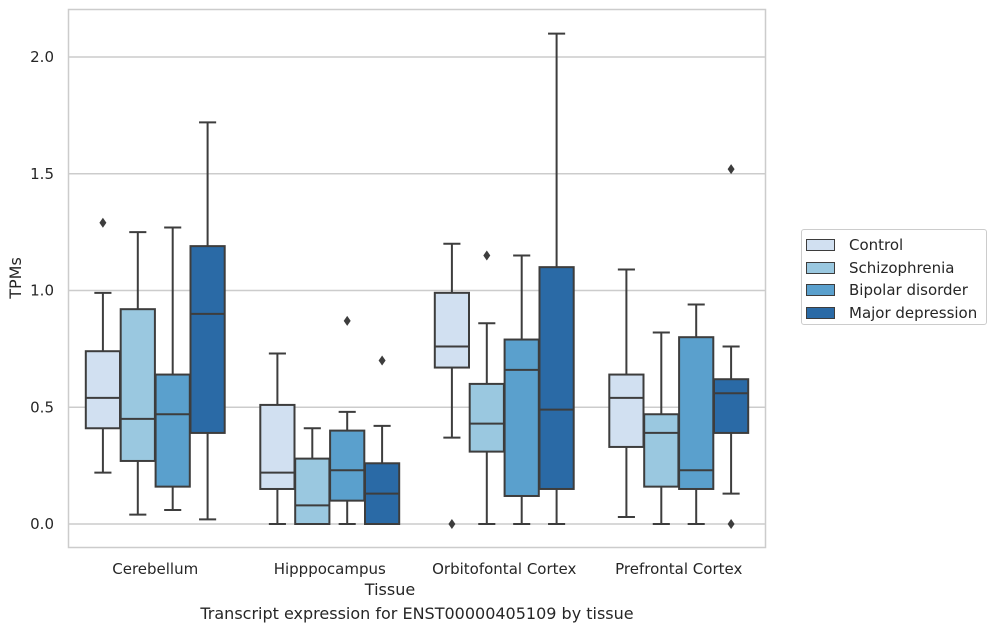  I want to click on legend-label: Schizophrenia, so click(902, 267).